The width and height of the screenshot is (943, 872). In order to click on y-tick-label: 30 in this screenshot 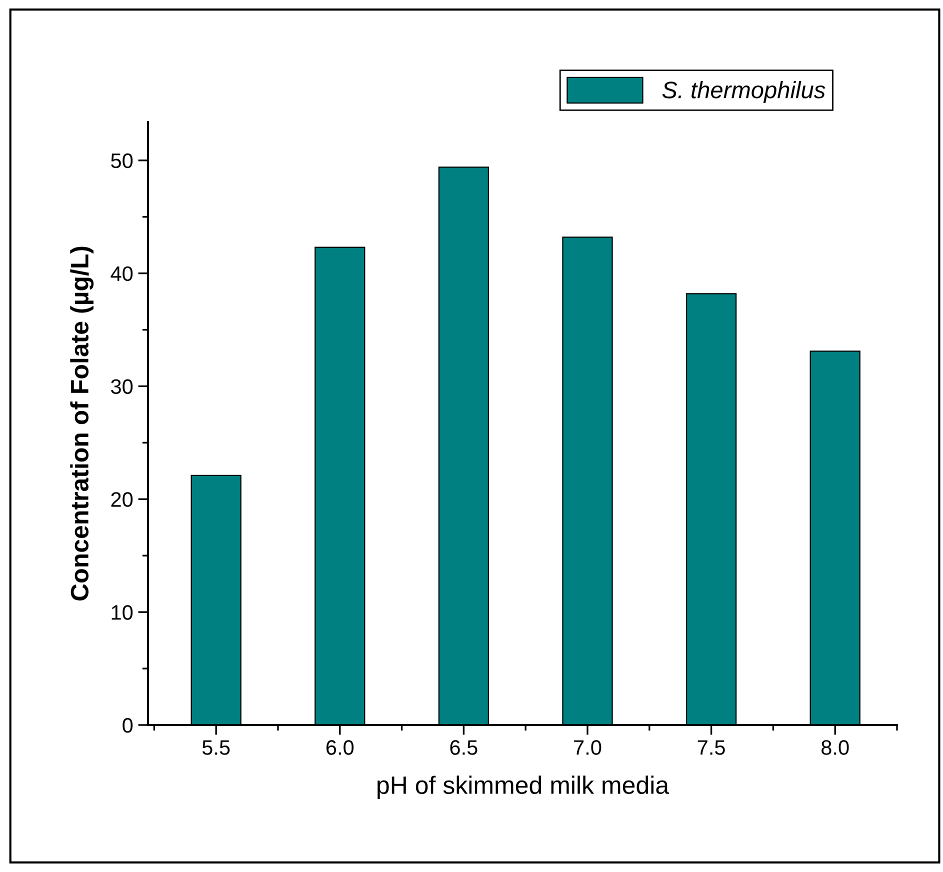, I will do `click(122, 386)`.